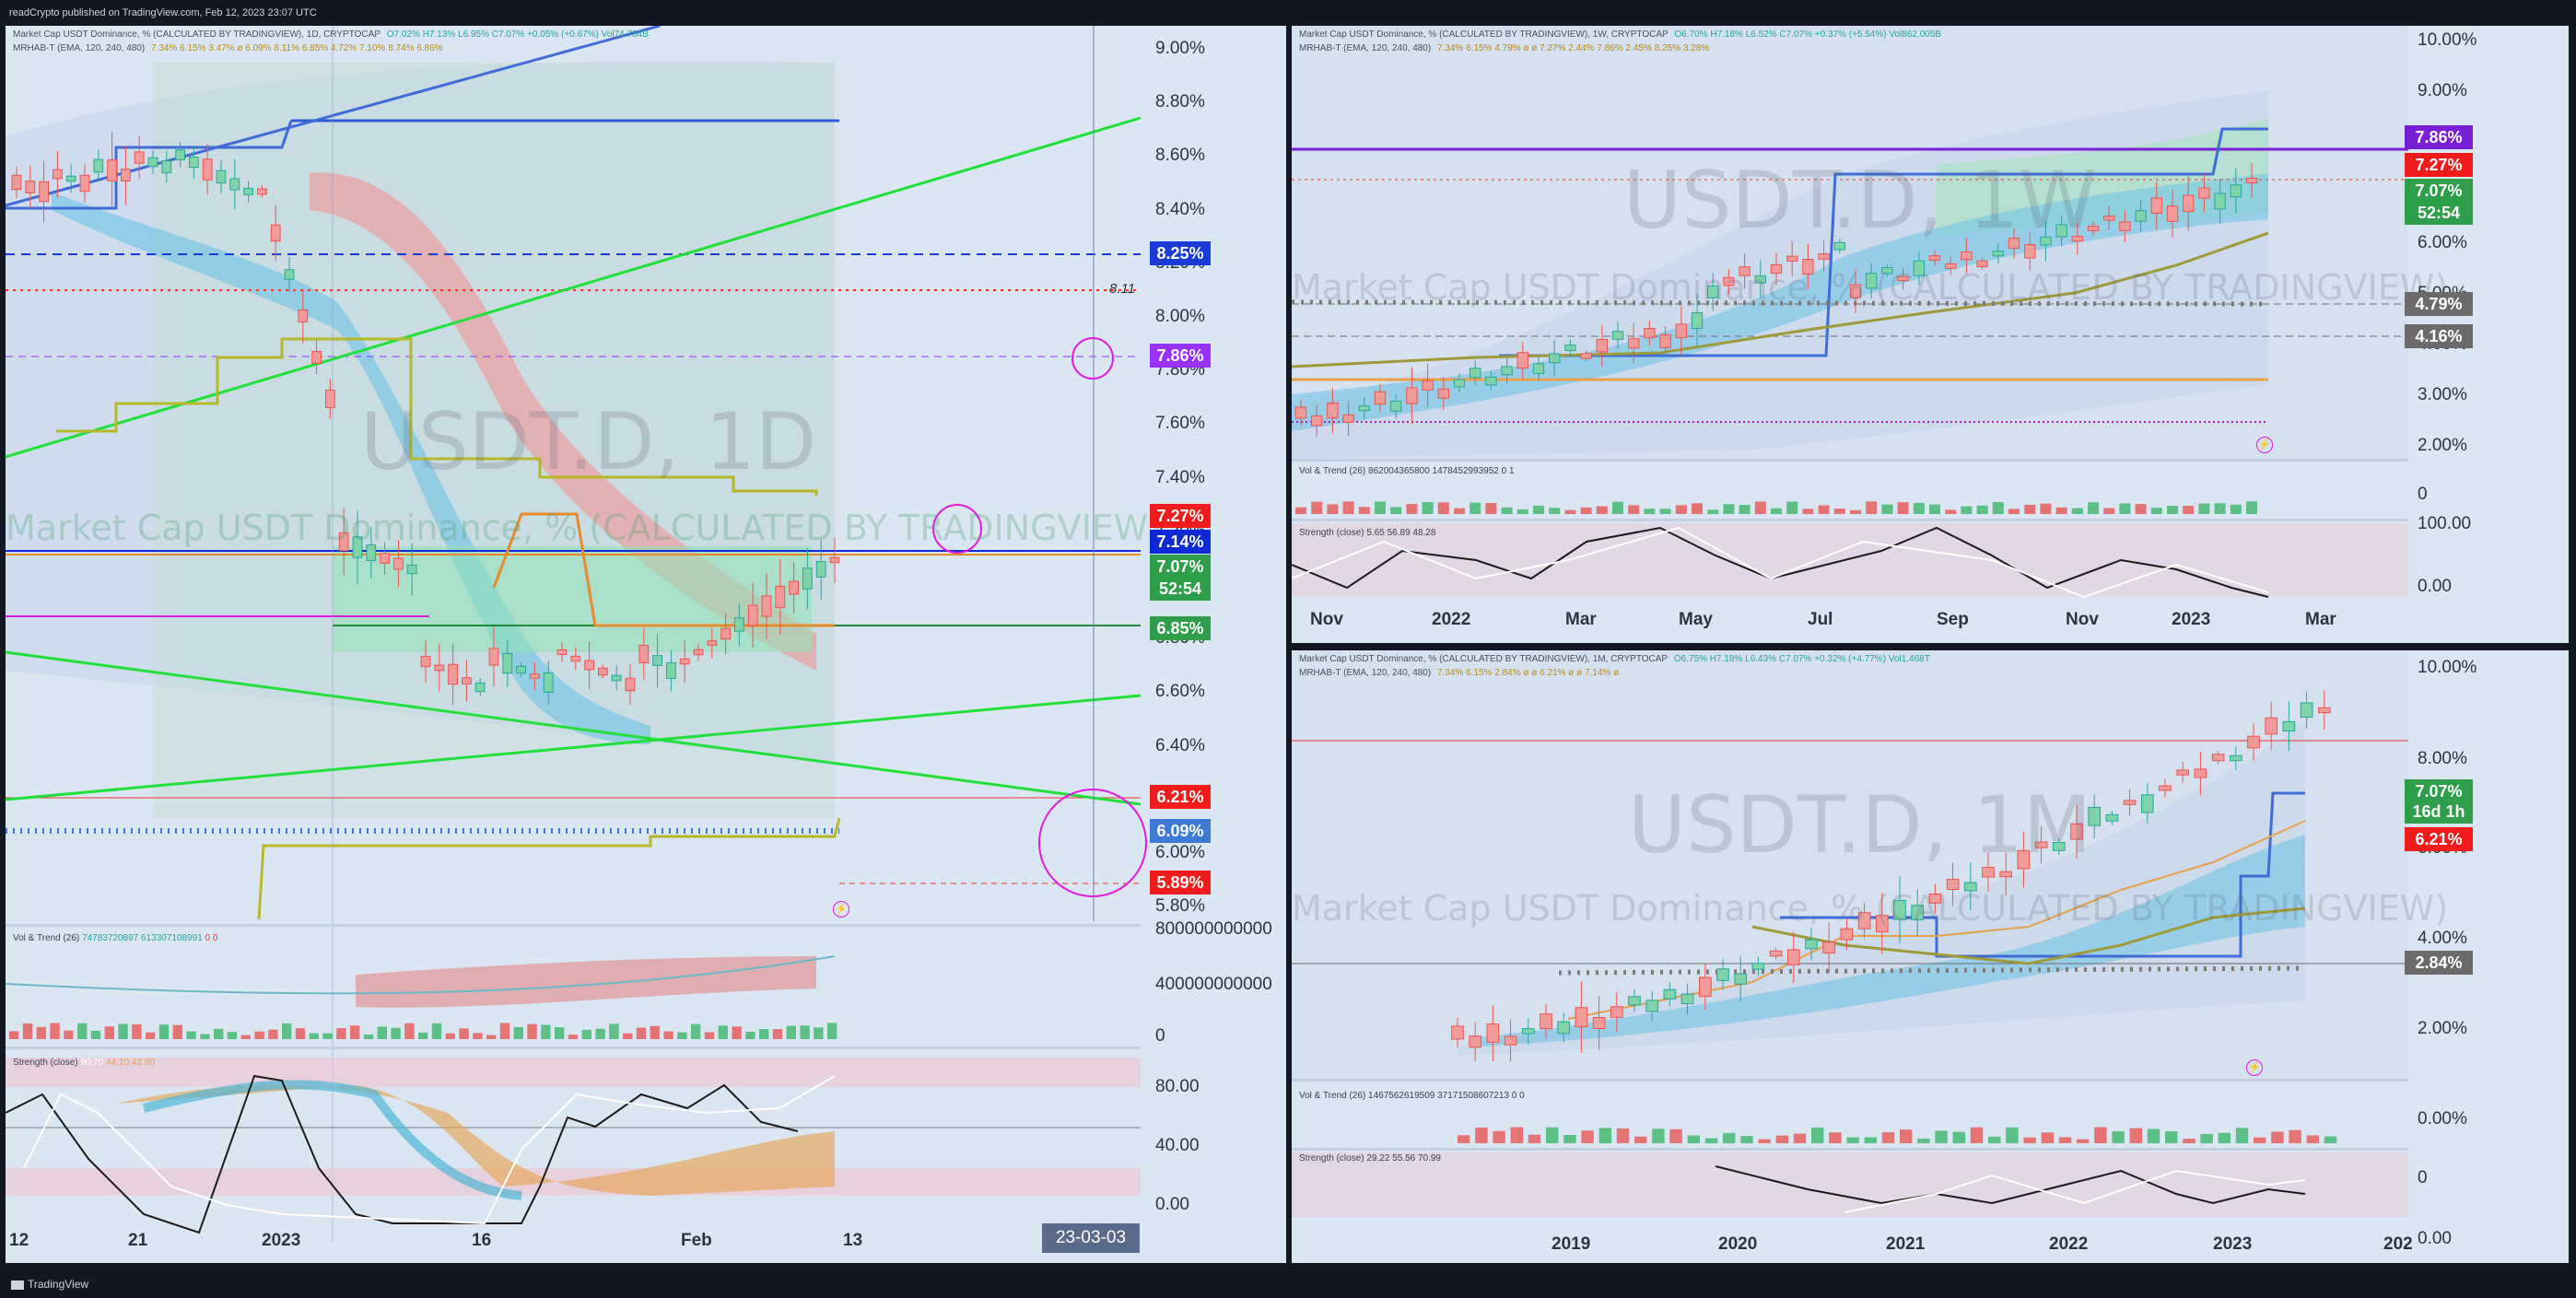  What do you see at coordinates (1180, 209) in the screenshot?
I see `price-axis-tick: 8.40%` at bounding box center [1180, 209].